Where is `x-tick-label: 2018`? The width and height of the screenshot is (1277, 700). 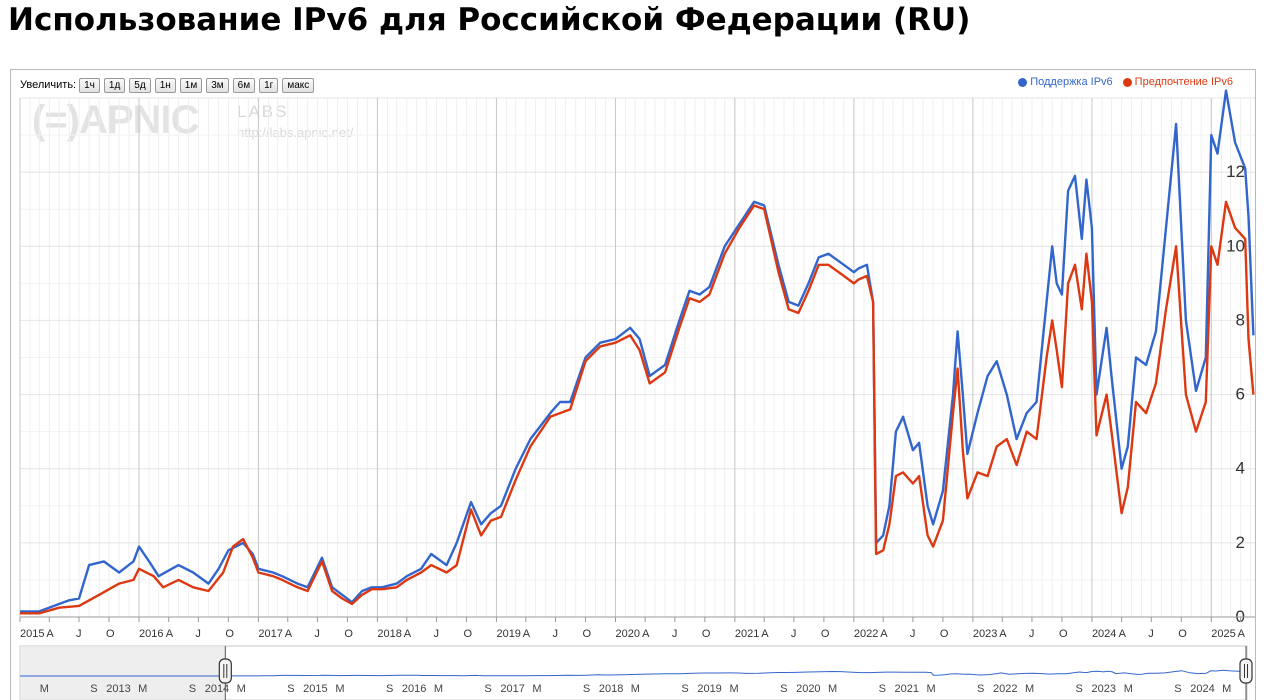
x-tick-label: 2018 is located at coordinates (389, 634).